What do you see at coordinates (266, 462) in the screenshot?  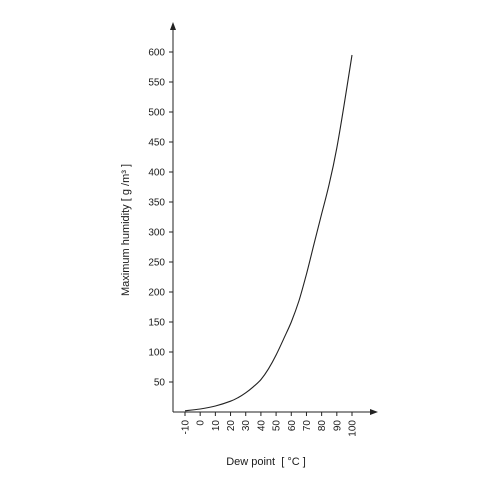 I see `x-axis-title: Dew point [ °C ]` at bounding box center [266, 462].